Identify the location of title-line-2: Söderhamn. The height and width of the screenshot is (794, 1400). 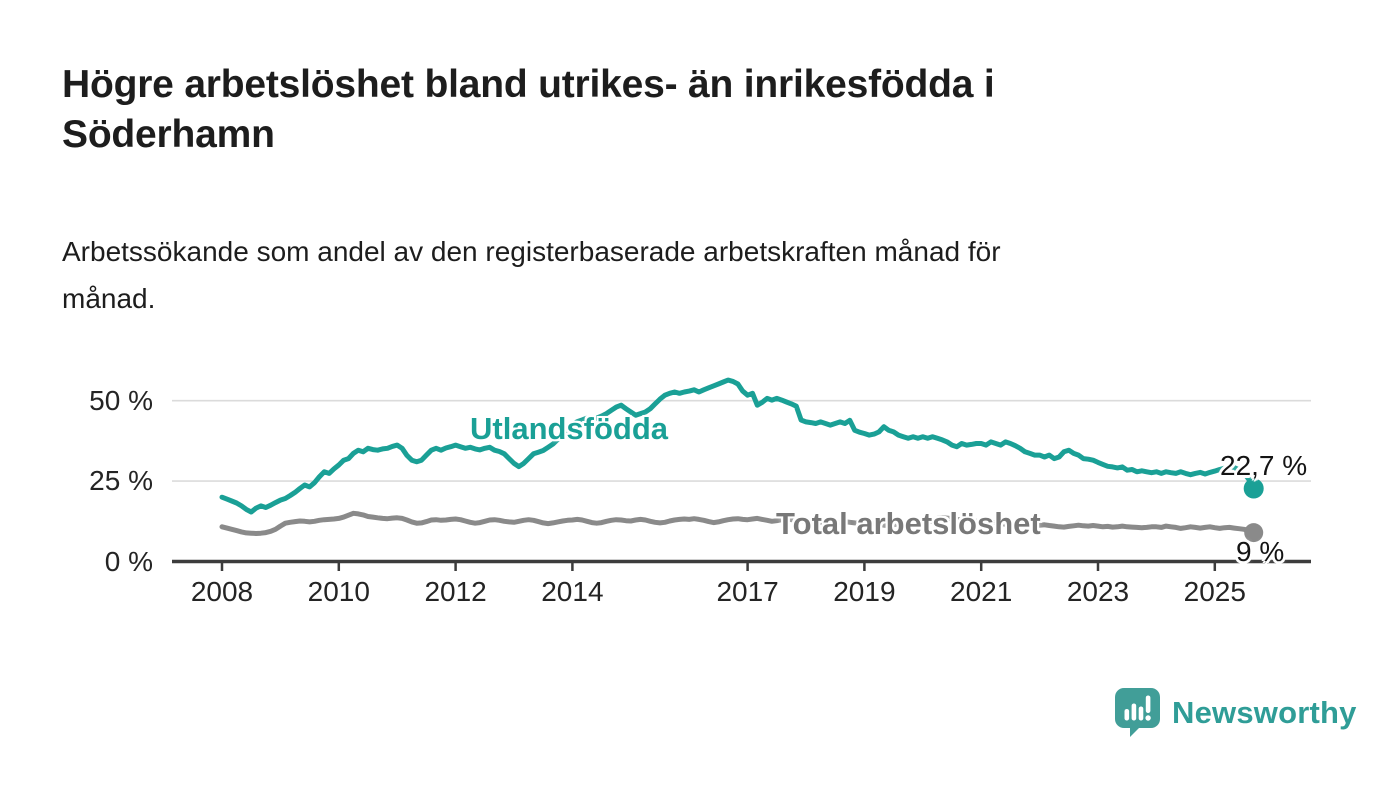
(168, 134).